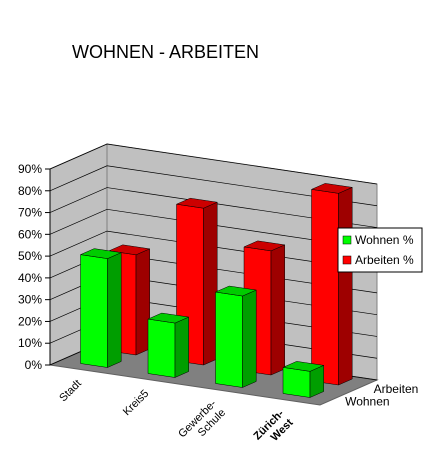 This screenshot has height=459, width=434. I want to click on legend-label: Wohnen %, so click(384, 240).